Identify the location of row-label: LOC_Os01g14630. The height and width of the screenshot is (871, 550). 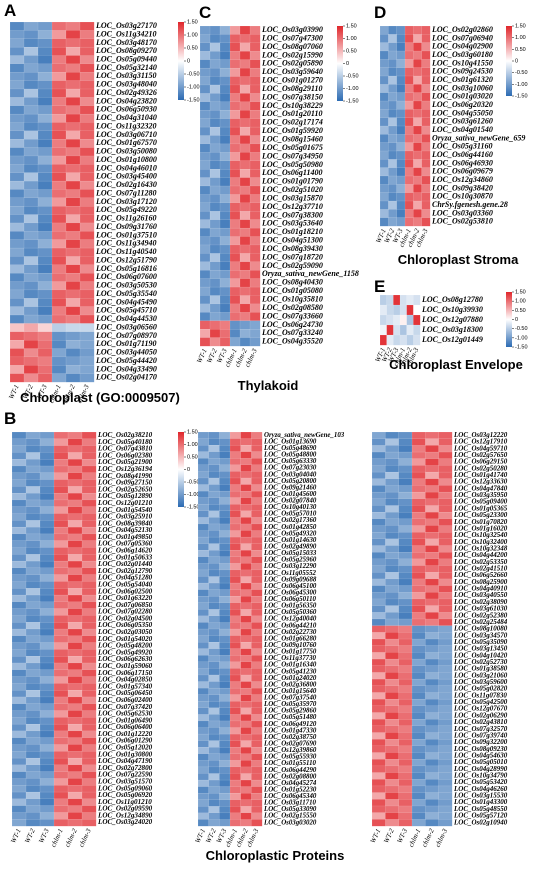
(290, 540).